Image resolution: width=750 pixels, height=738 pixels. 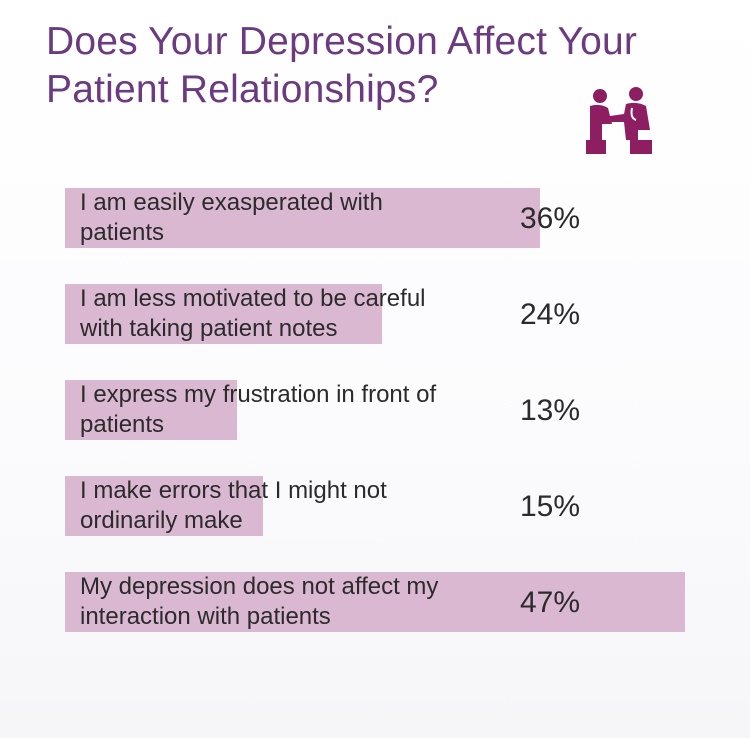 What do you see at coordinates (550, 218) in the screenshot?
I see `value-label: 36%` at bounding box center [550, 218].